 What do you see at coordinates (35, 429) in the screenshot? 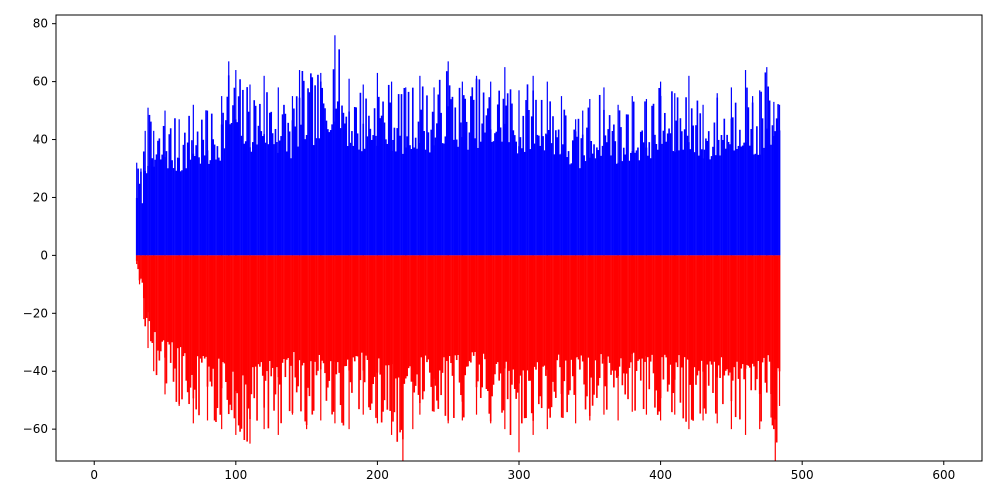
I see `y-tick-label: −60` at bounding box center [35, 429].